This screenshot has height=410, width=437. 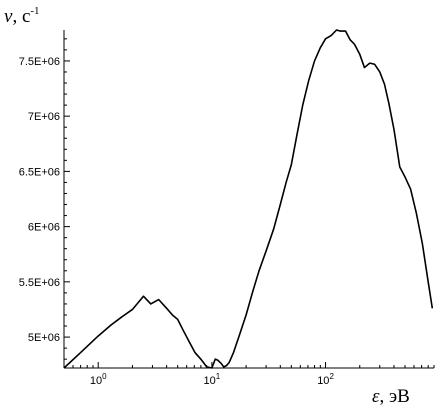 I want to click on y-axis-title: ν, c-1, so click(x=22, y=16).